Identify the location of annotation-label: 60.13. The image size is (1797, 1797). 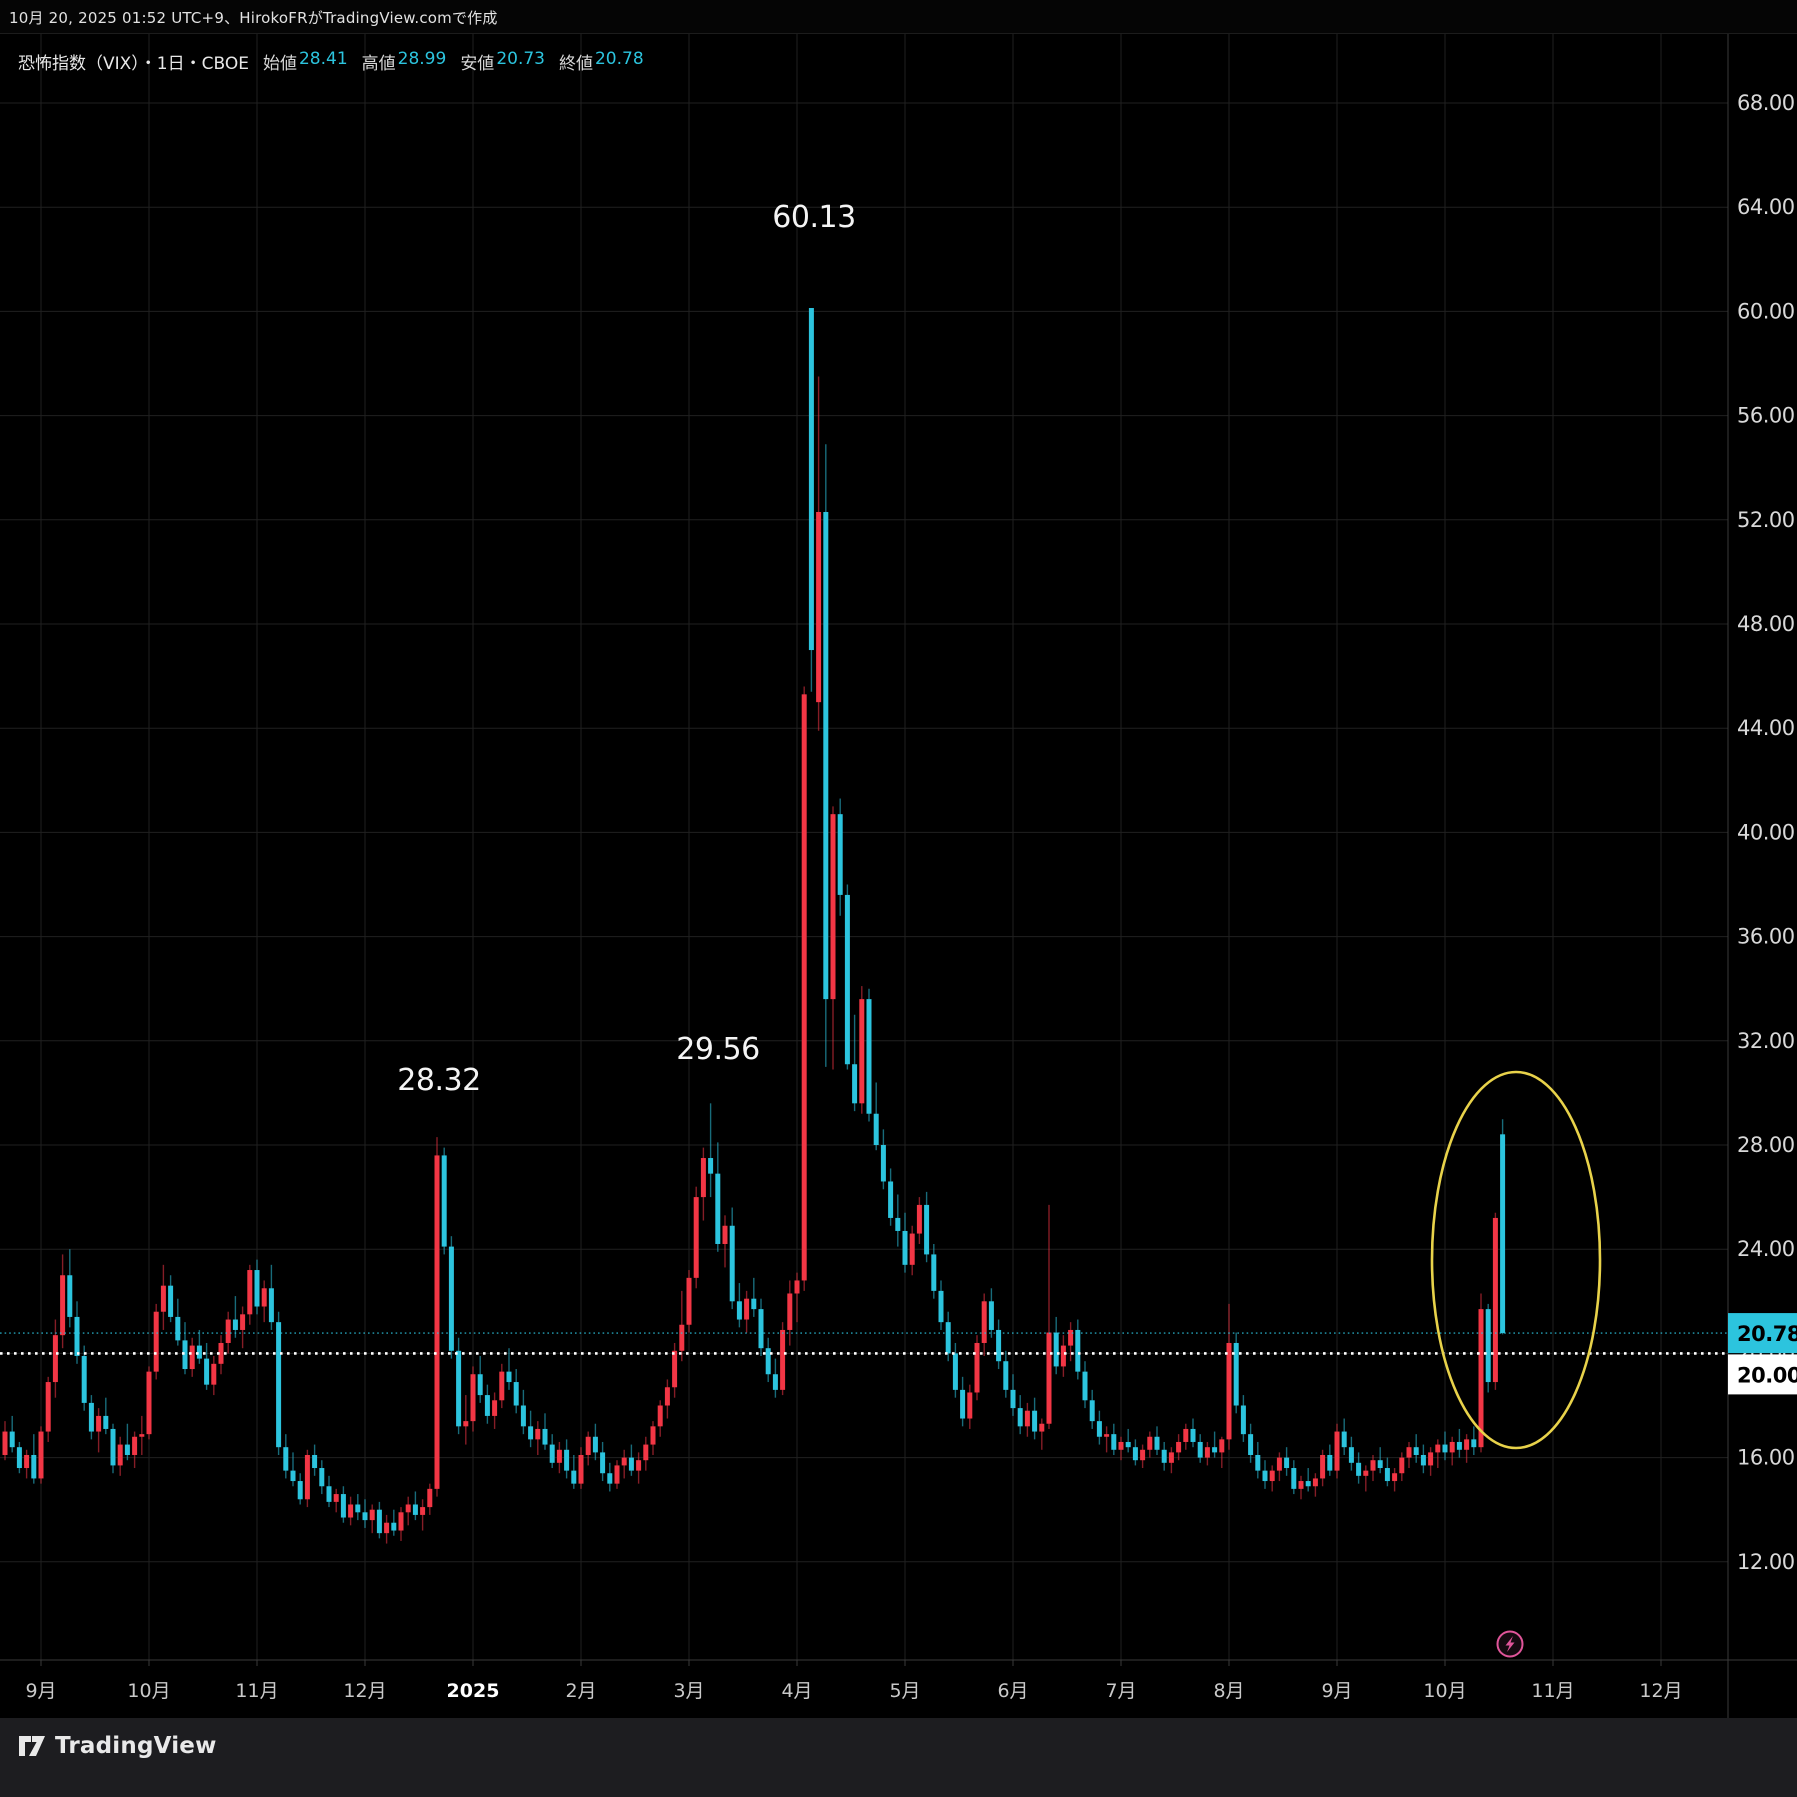
(814, 217).